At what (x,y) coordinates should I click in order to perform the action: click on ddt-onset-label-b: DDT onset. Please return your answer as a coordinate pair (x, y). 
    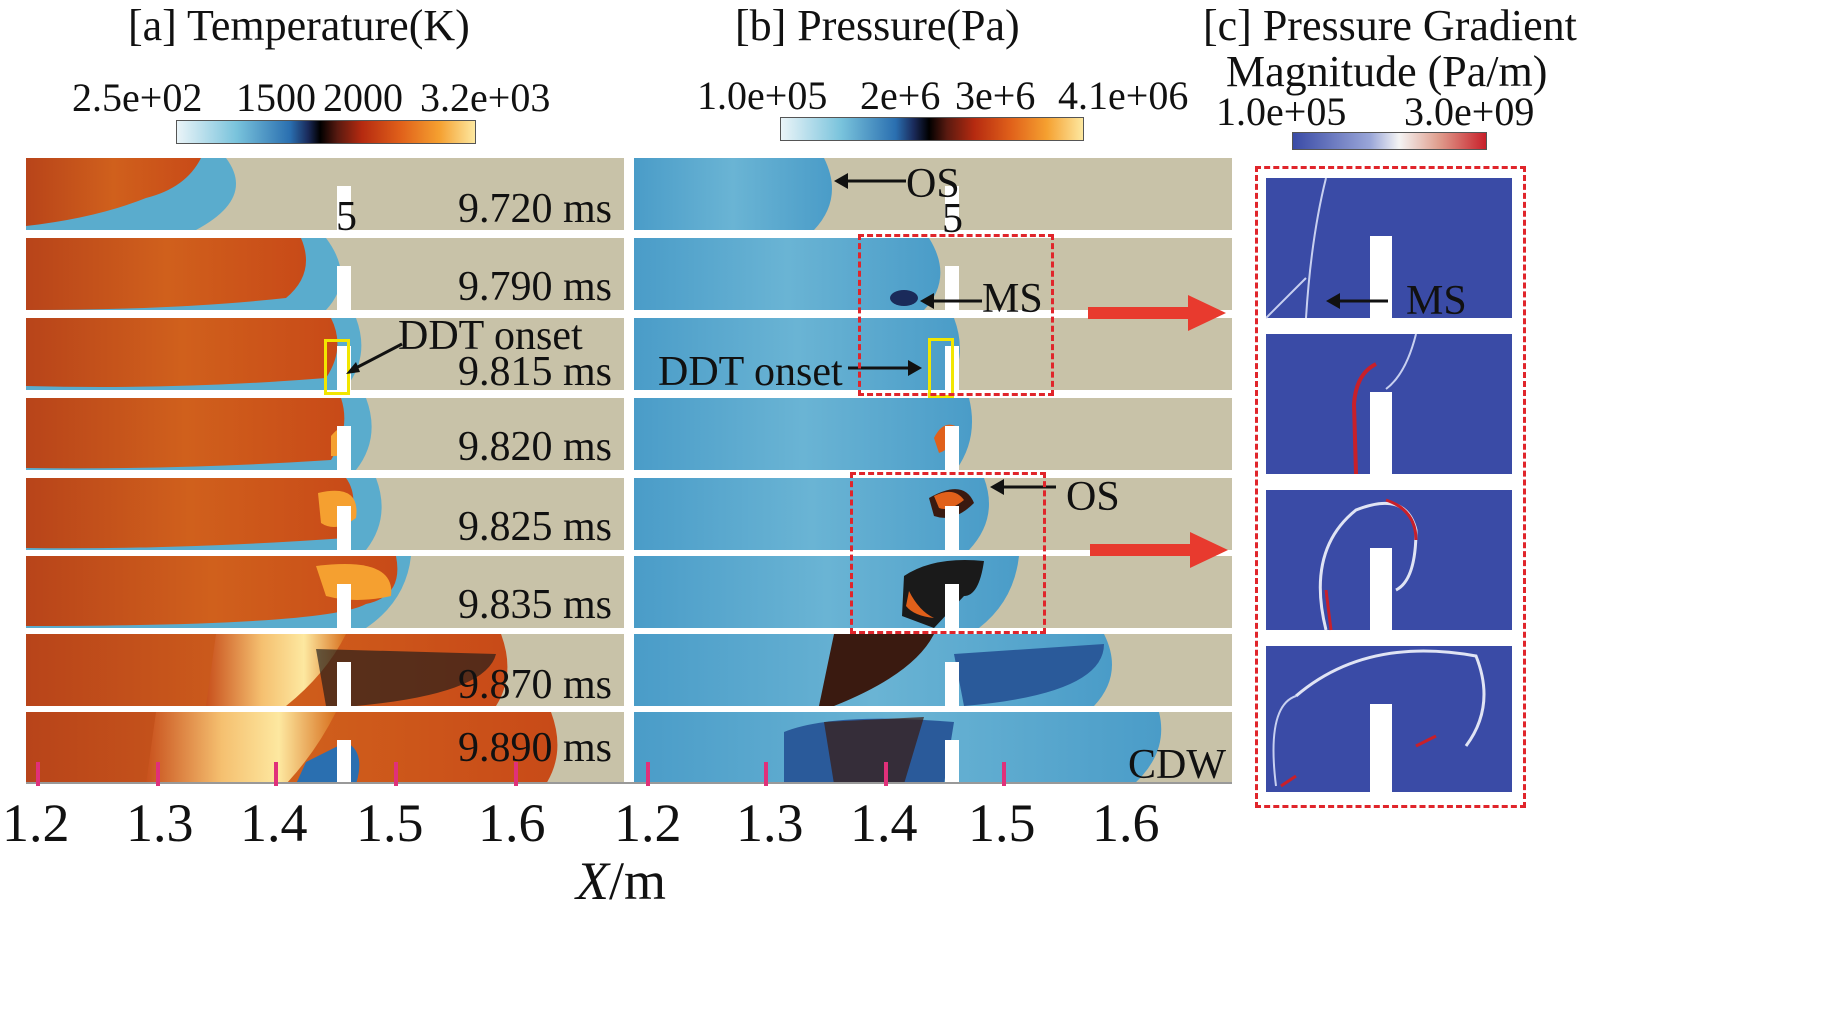
    Looking at the image, I should click on (750, 372).